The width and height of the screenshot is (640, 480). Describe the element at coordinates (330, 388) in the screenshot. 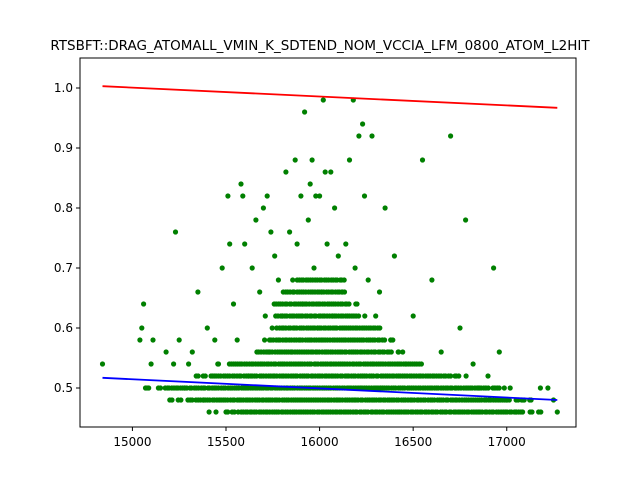

I see `lower-limit-line` at that location.